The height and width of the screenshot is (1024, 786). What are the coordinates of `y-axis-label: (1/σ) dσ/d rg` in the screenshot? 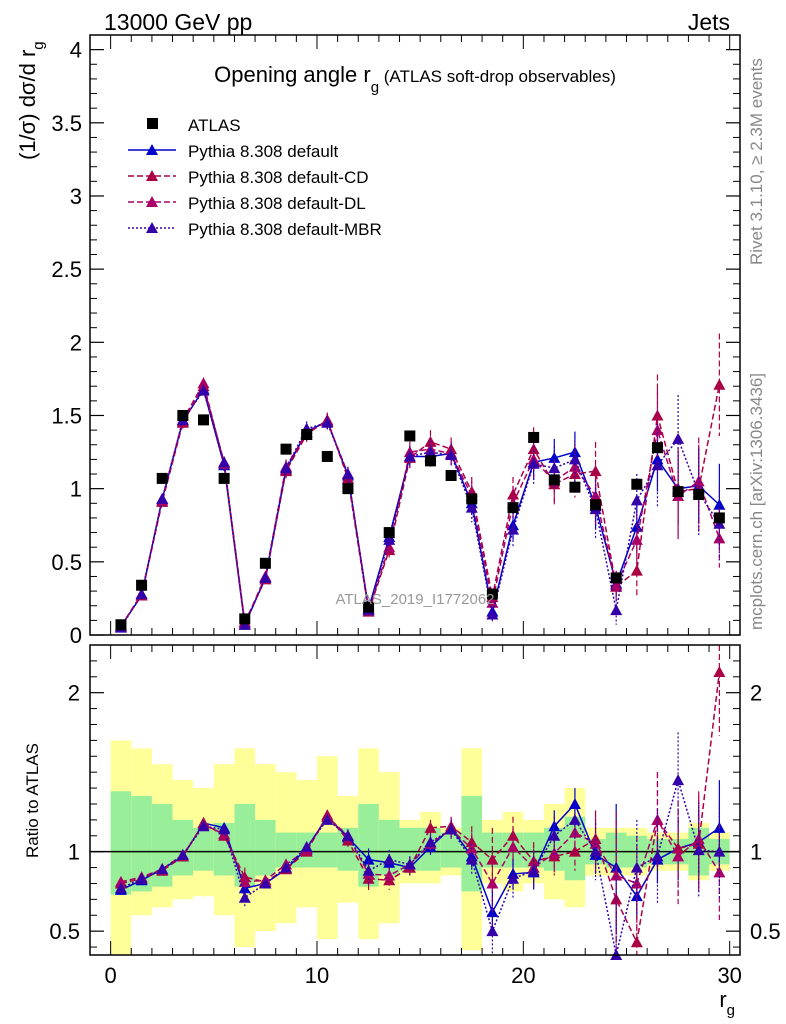 It's located at (31, 100).